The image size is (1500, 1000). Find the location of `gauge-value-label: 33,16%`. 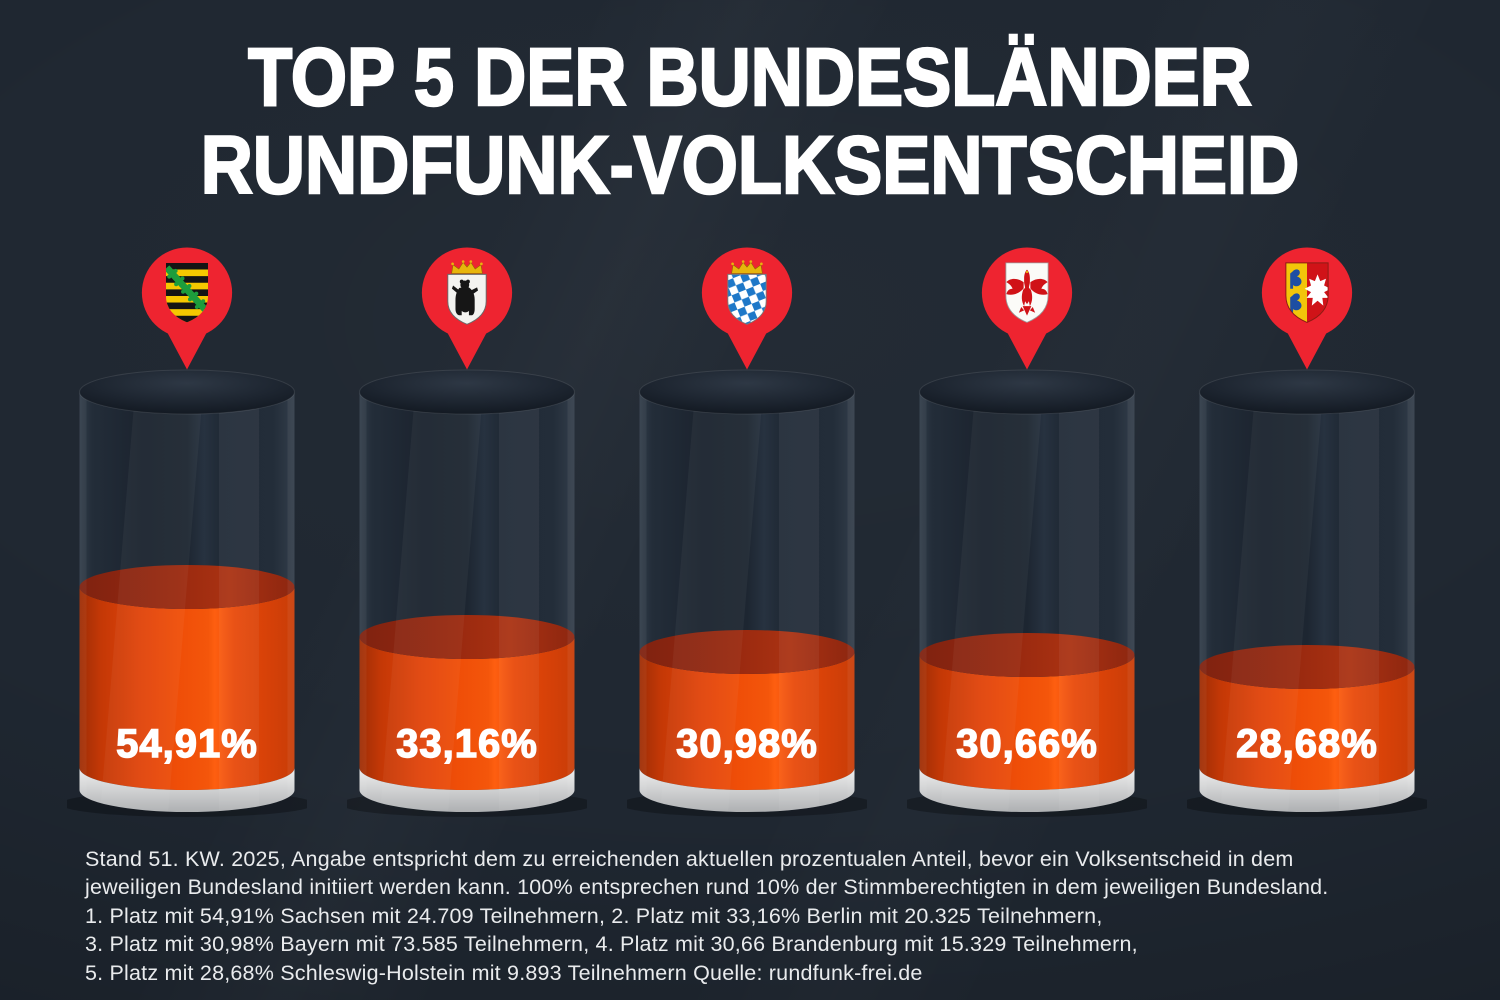

gauge-value-label: 33,16% is located at coordinates (467, 744).